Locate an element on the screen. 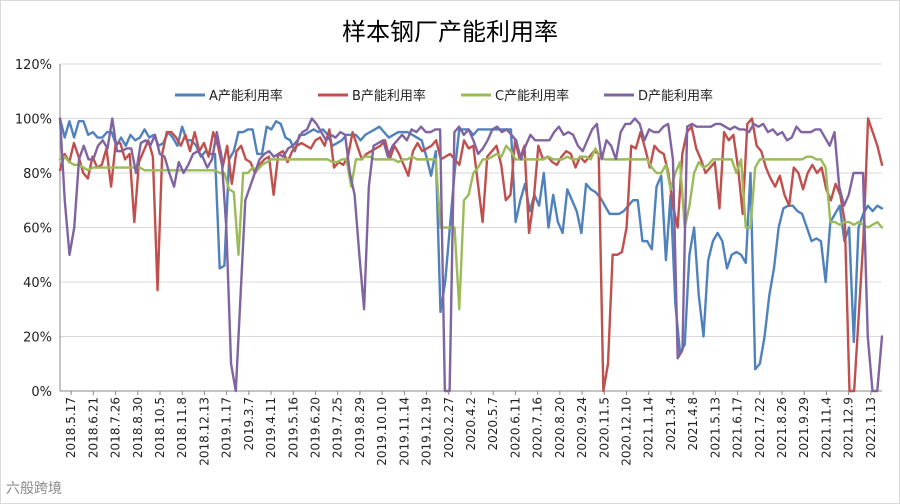  y-tick-label: 80% is located at coordinates (37, 174).